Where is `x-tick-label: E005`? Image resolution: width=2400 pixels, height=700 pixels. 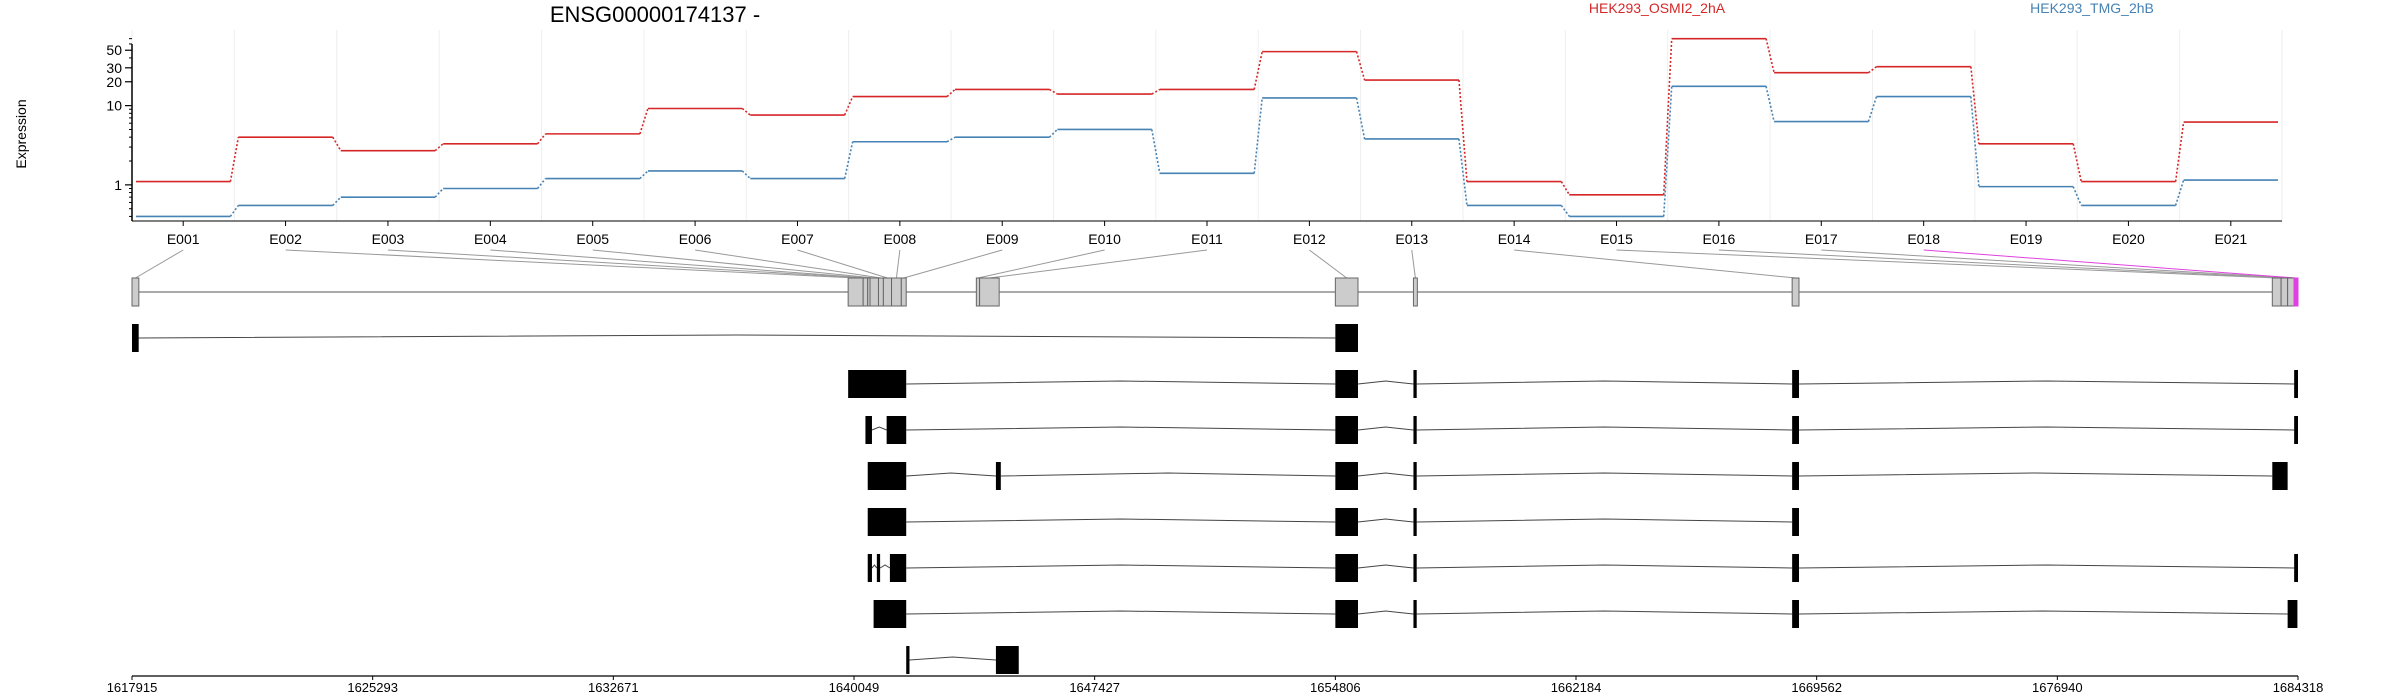 x-tick-label: E005 is located at coordinates (592, 239).